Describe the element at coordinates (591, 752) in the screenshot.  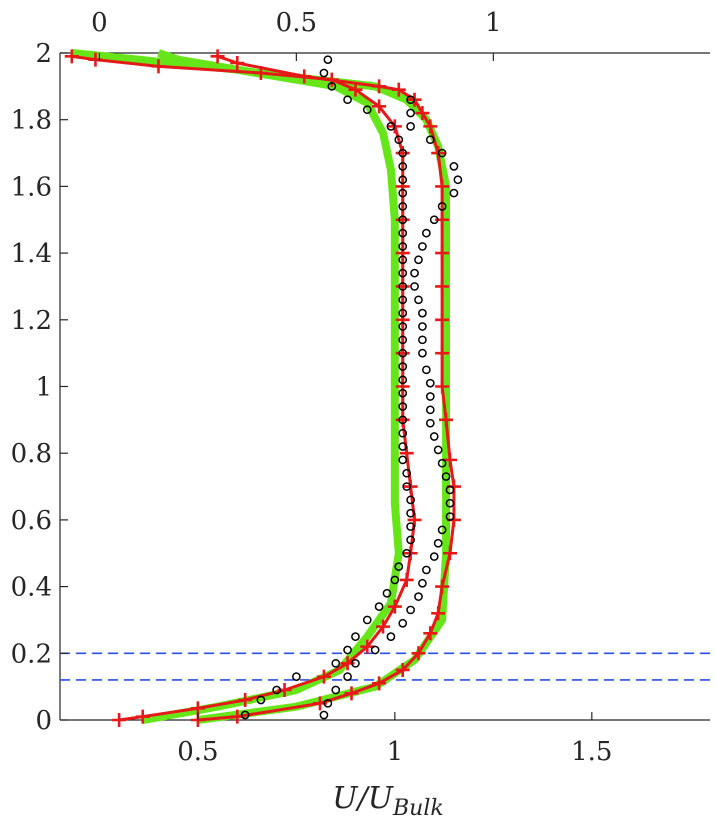
I see `x-tick-label: 1.5` at that location.